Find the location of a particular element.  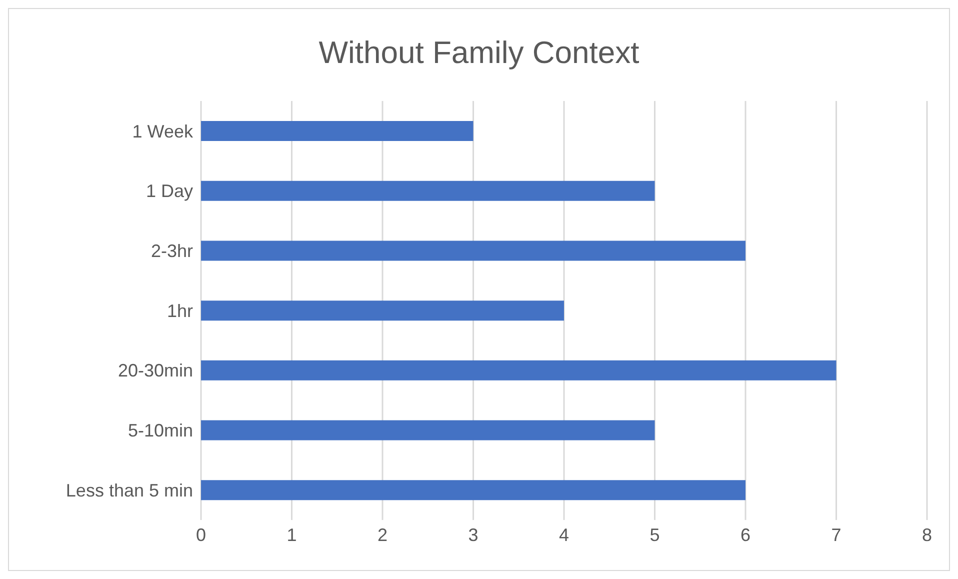

y-tick-label: 1hr is located at coordinates (180, 310).